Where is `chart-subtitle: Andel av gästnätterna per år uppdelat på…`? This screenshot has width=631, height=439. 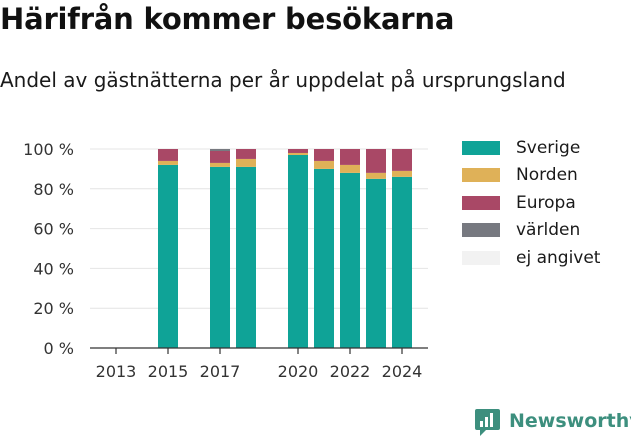 chart-subtitle: Andel av gästnätterna per år uppdelat på… is located at coordinates (283, 80).